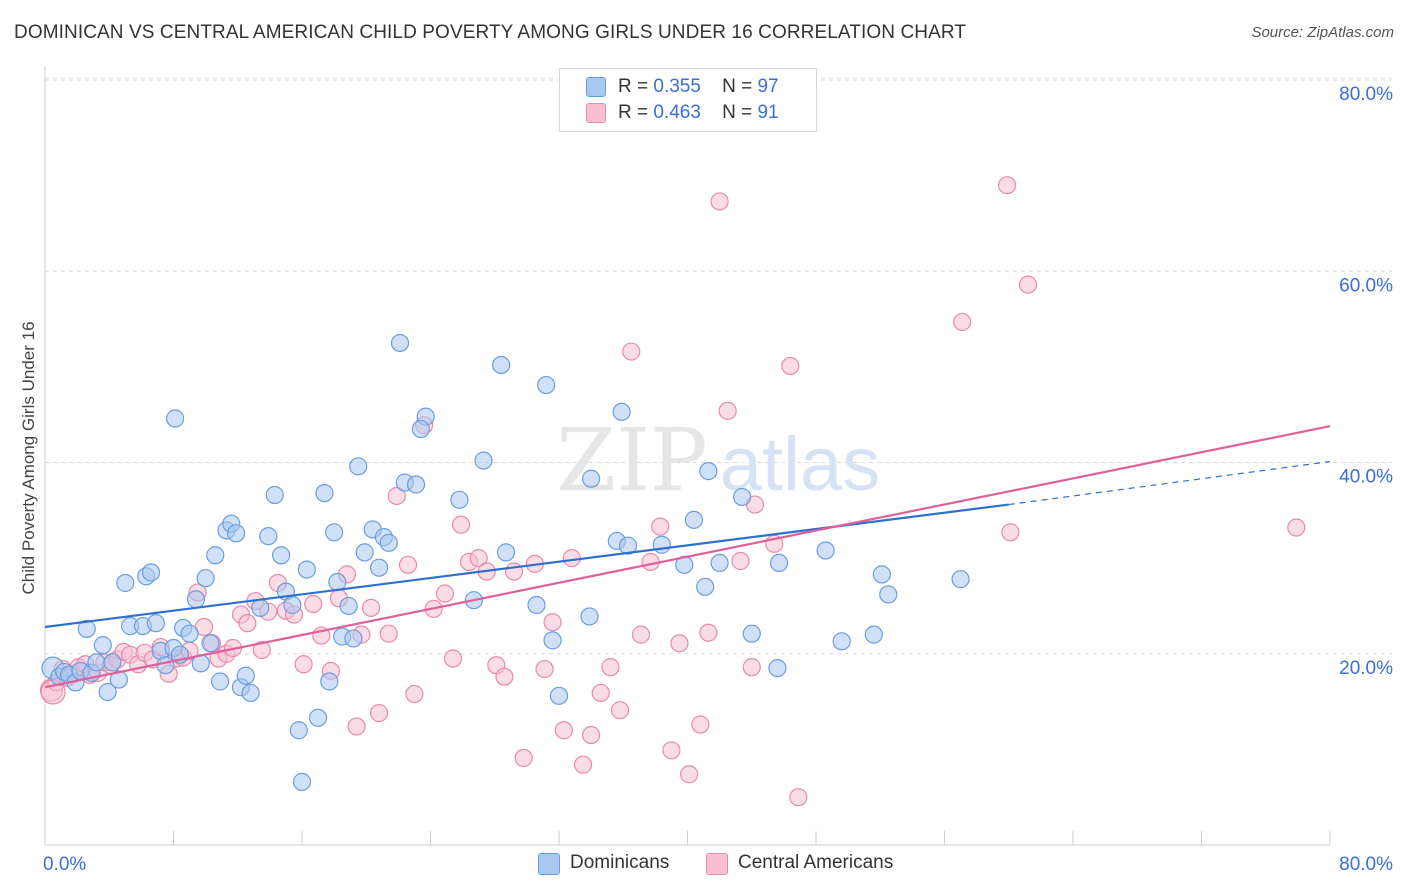 The height and width of the screenshot is (892, 1406). Describe the element at coordinates (1366, 94) in the screenshot. I see `y-tick-label: 80.0%` at that location.